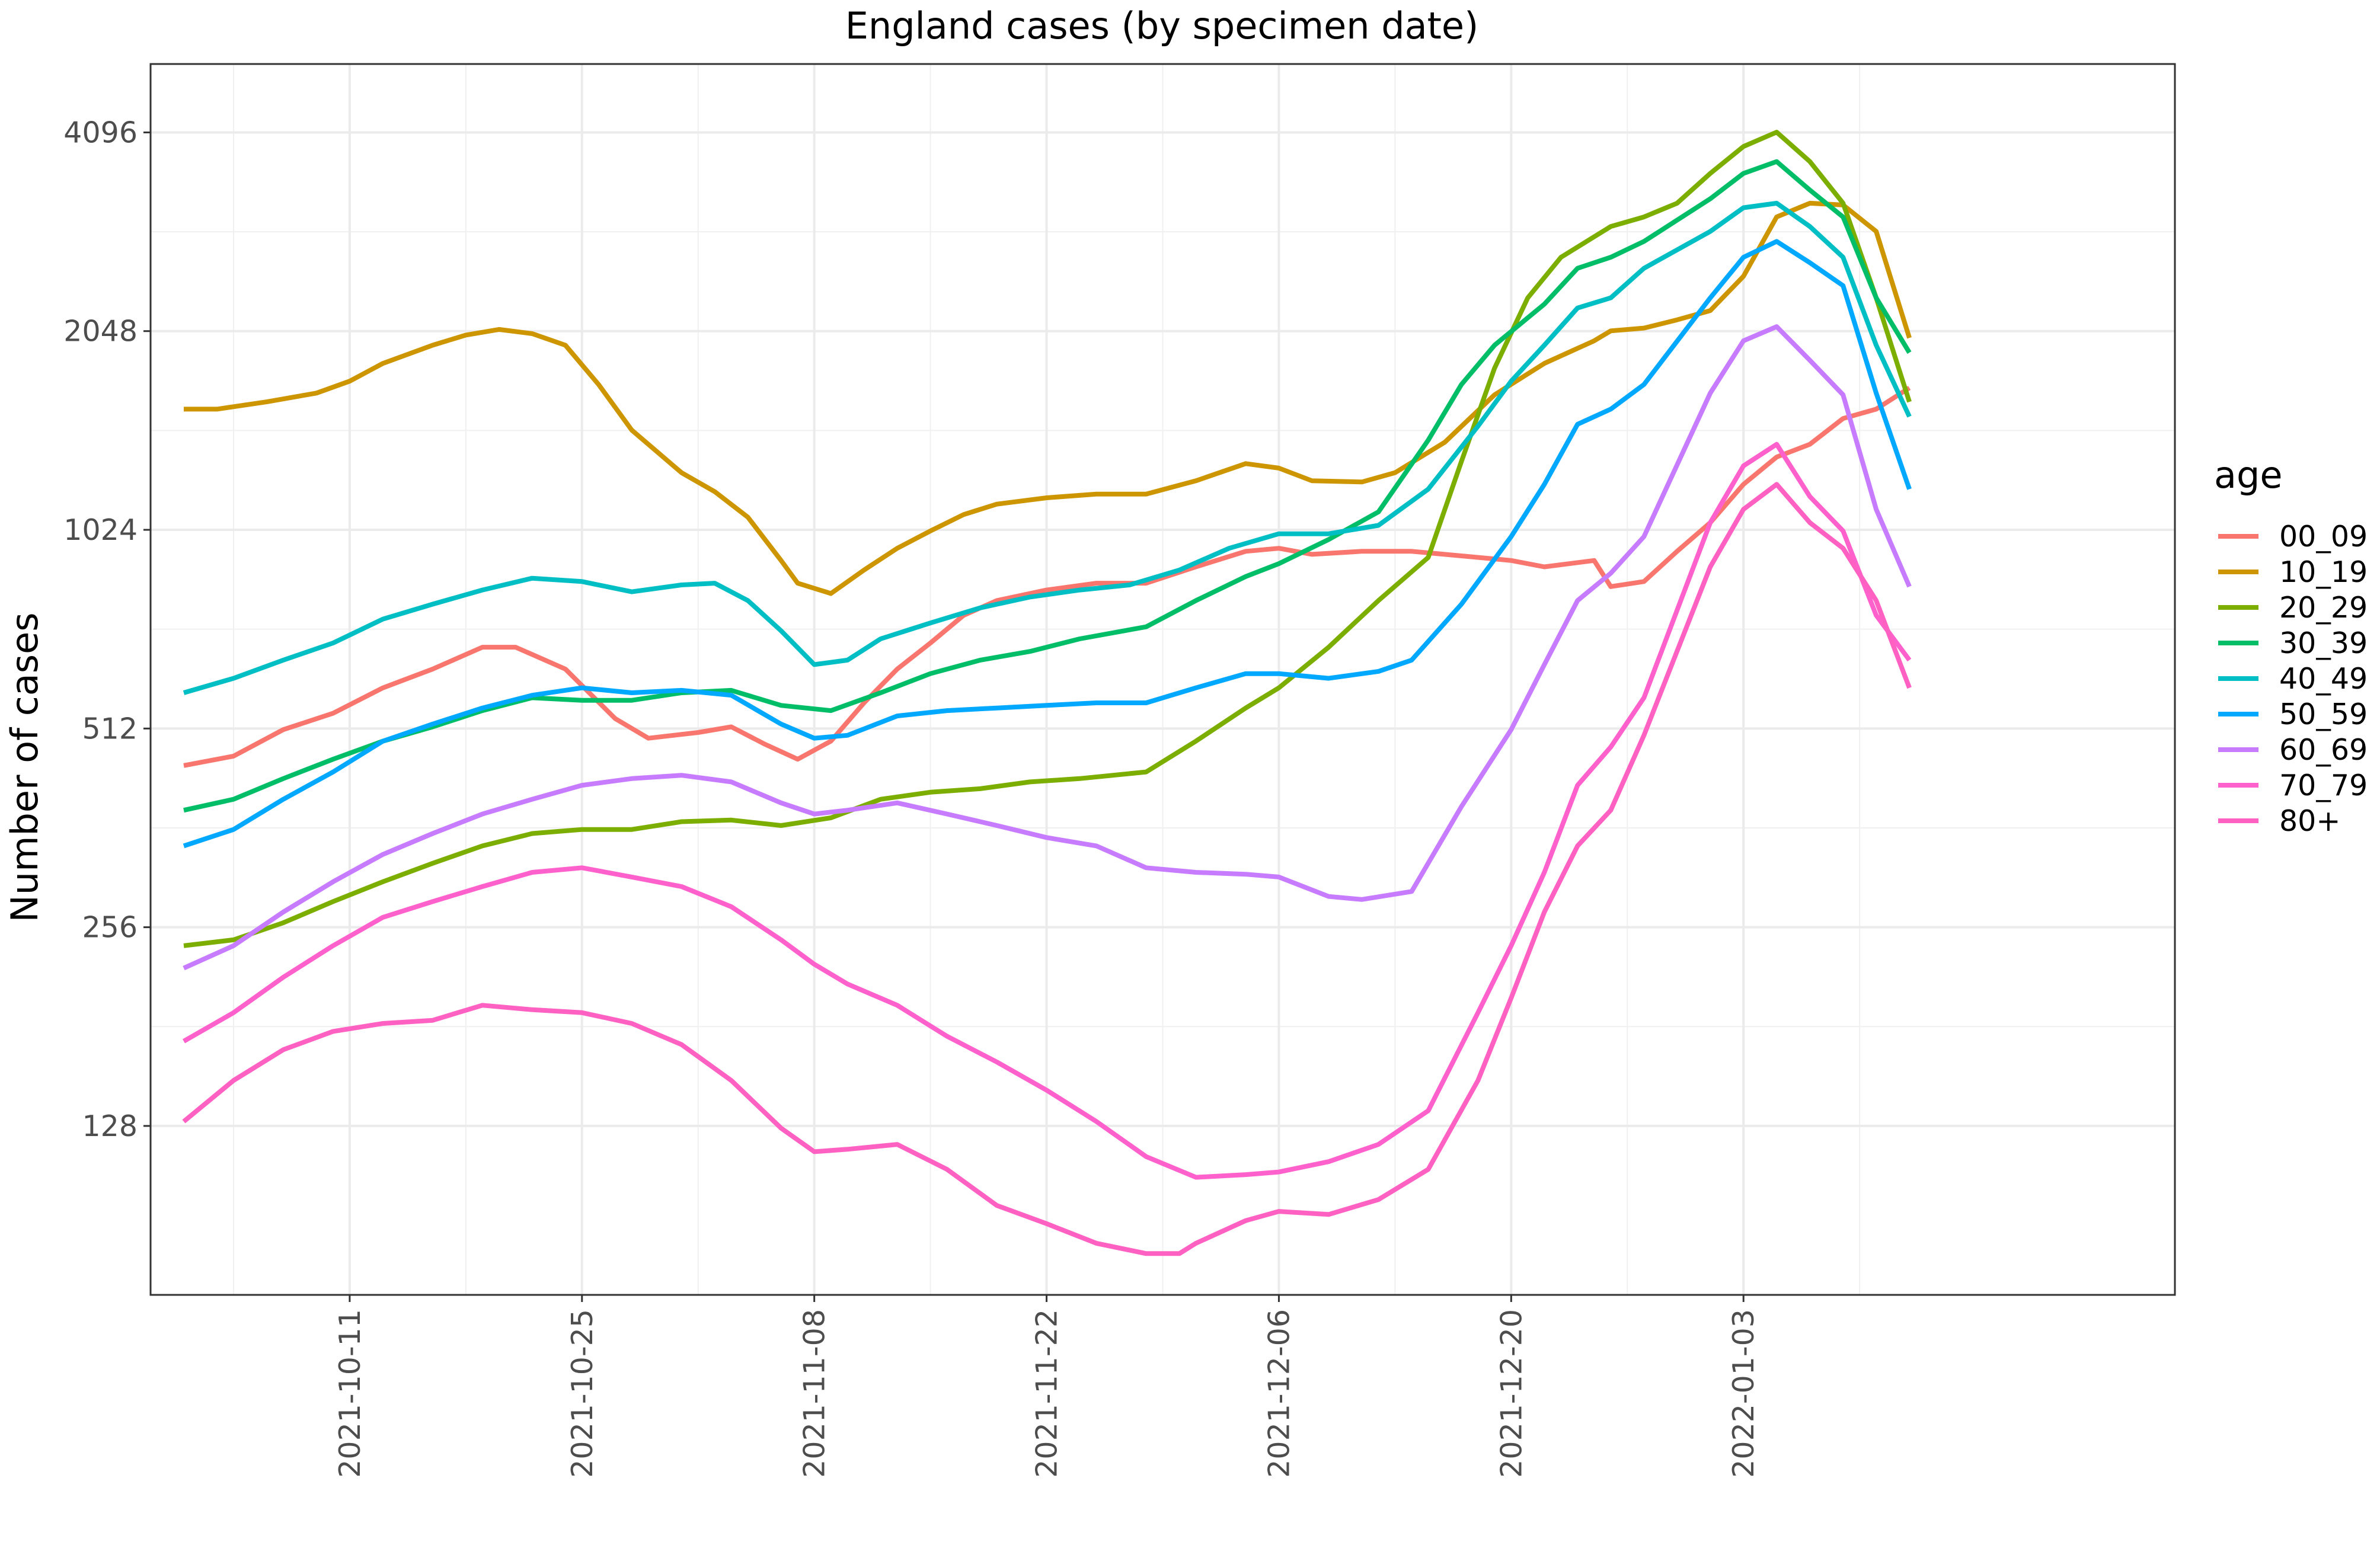 The image size is (2380, 1542). What do you see at coordinates (2323, 750) in the screenshot?
I see `legend-label: 60_69` at bounding box center [2323, 750].